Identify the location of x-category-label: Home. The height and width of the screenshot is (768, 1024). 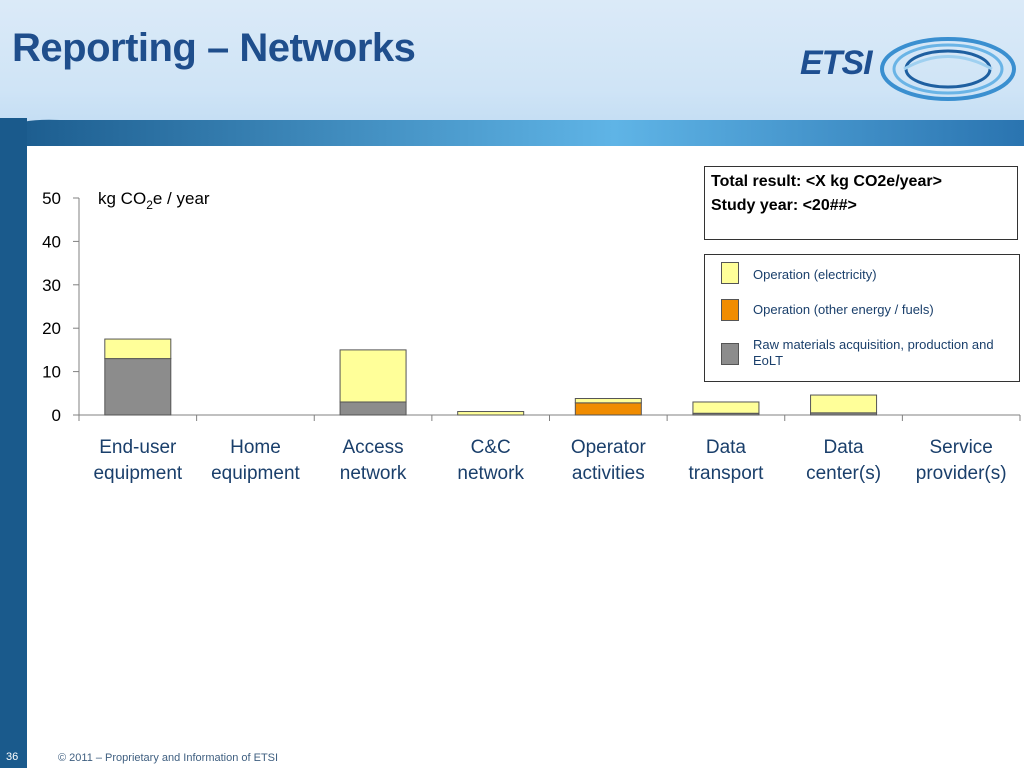
(255, 447).